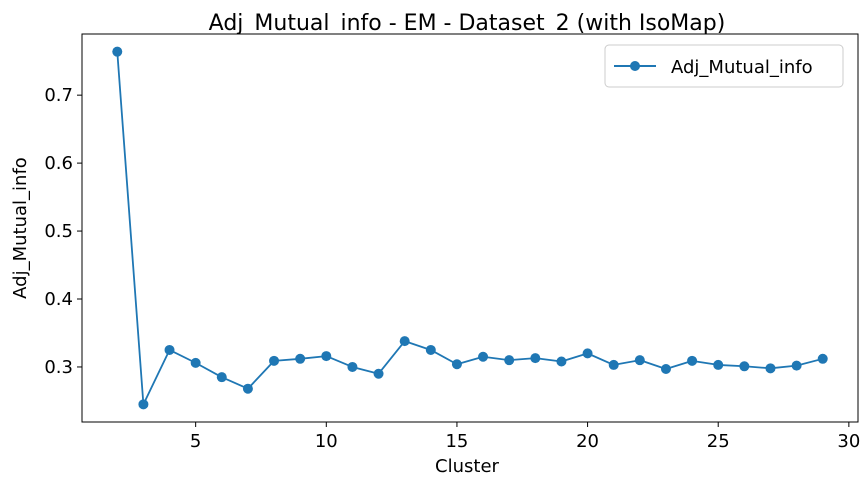  I want to click on y-tick-label: 0.6, so click(58, 163).